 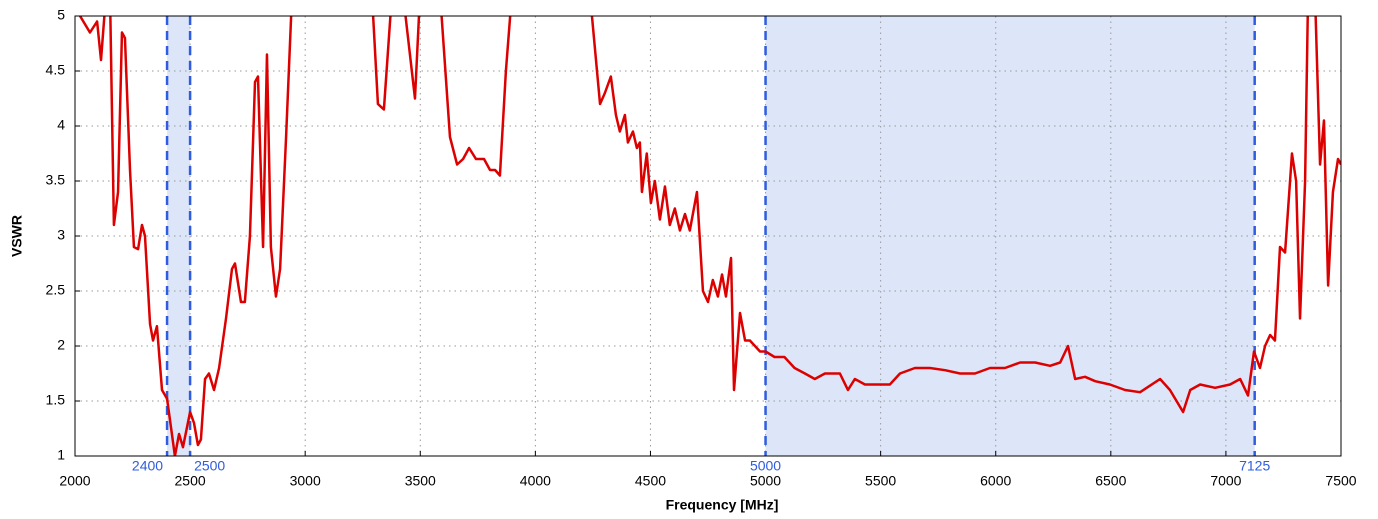 What do you see at coordinates (56, 70) in the screenshot?
I see `y-tick-label: 4.5` at bounding box center [56, 70].